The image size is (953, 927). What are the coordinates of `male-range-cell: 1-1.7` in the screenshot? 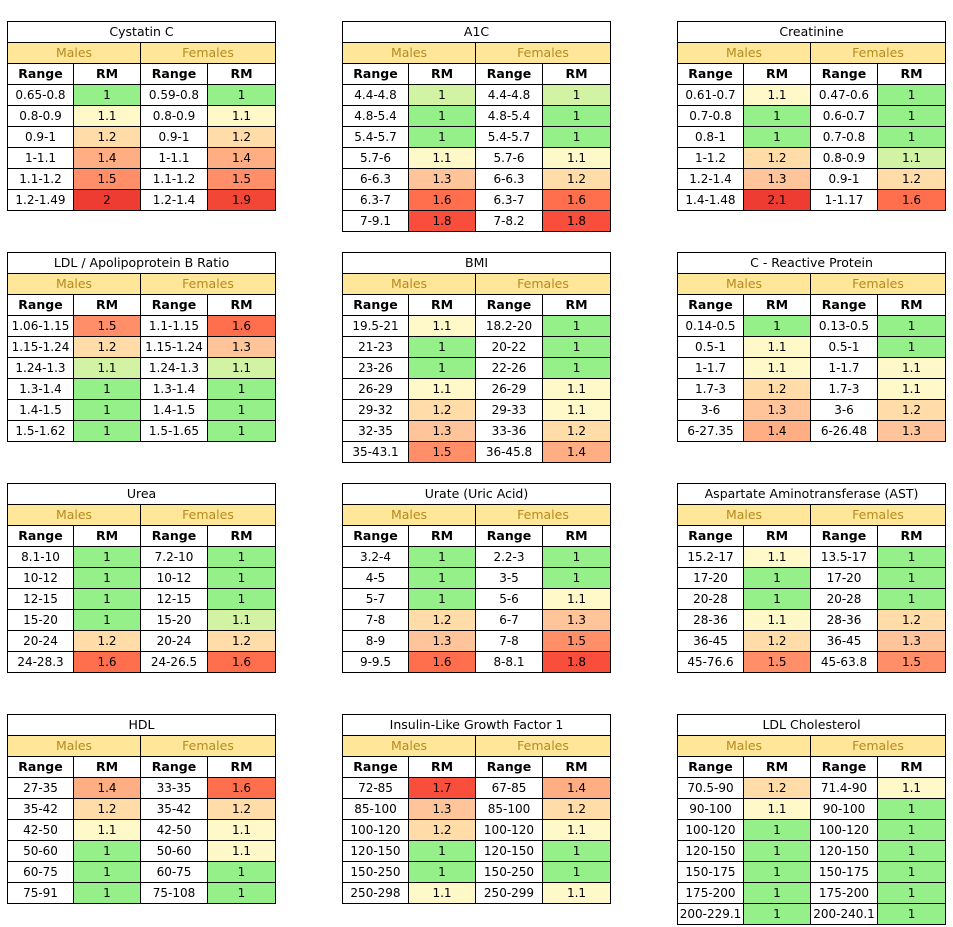 It's located at (710, 368).